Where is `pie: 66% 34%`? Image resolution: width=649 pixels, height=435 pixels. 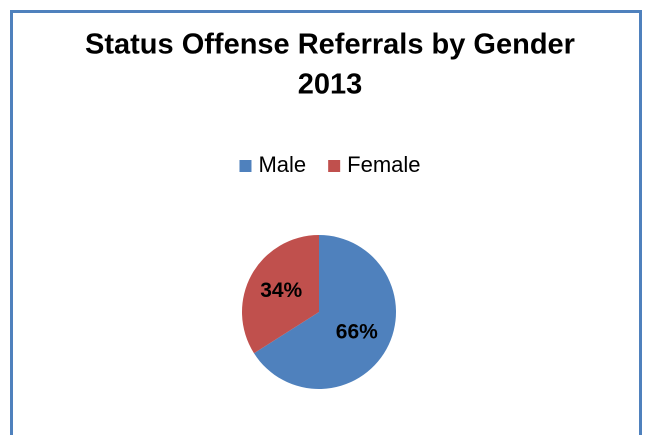 pie: 66% 34% is located at coordinates (319, 312).